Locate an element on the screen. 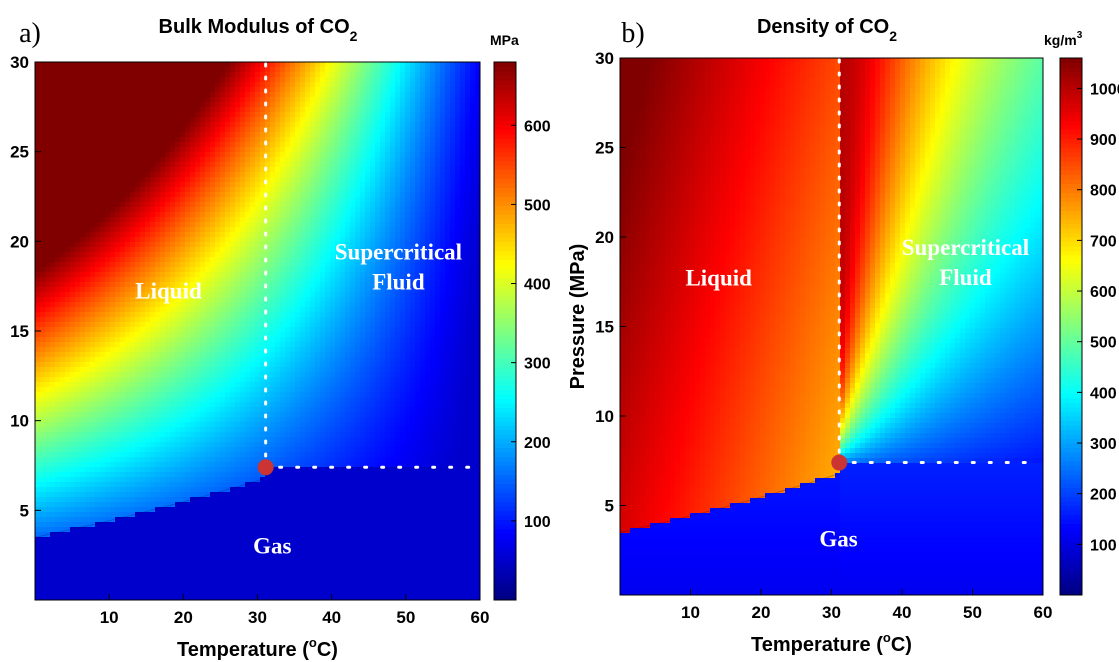 The height and width of the screenshot is (662, 1119). colorbar-unit: MPa is located at coordinates (504, 40).